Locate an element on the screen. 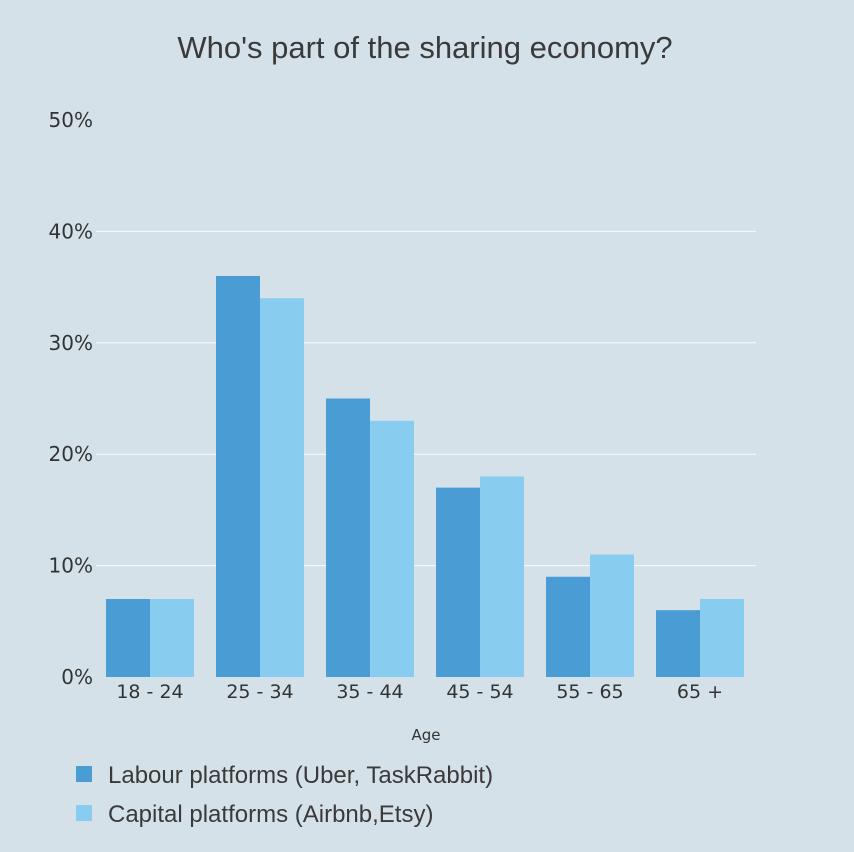 This screenshot has width=854, height=852. y-axis-ticks: 0% 10% 20% 30% 40% 50% is located at coordinates (71, 398).